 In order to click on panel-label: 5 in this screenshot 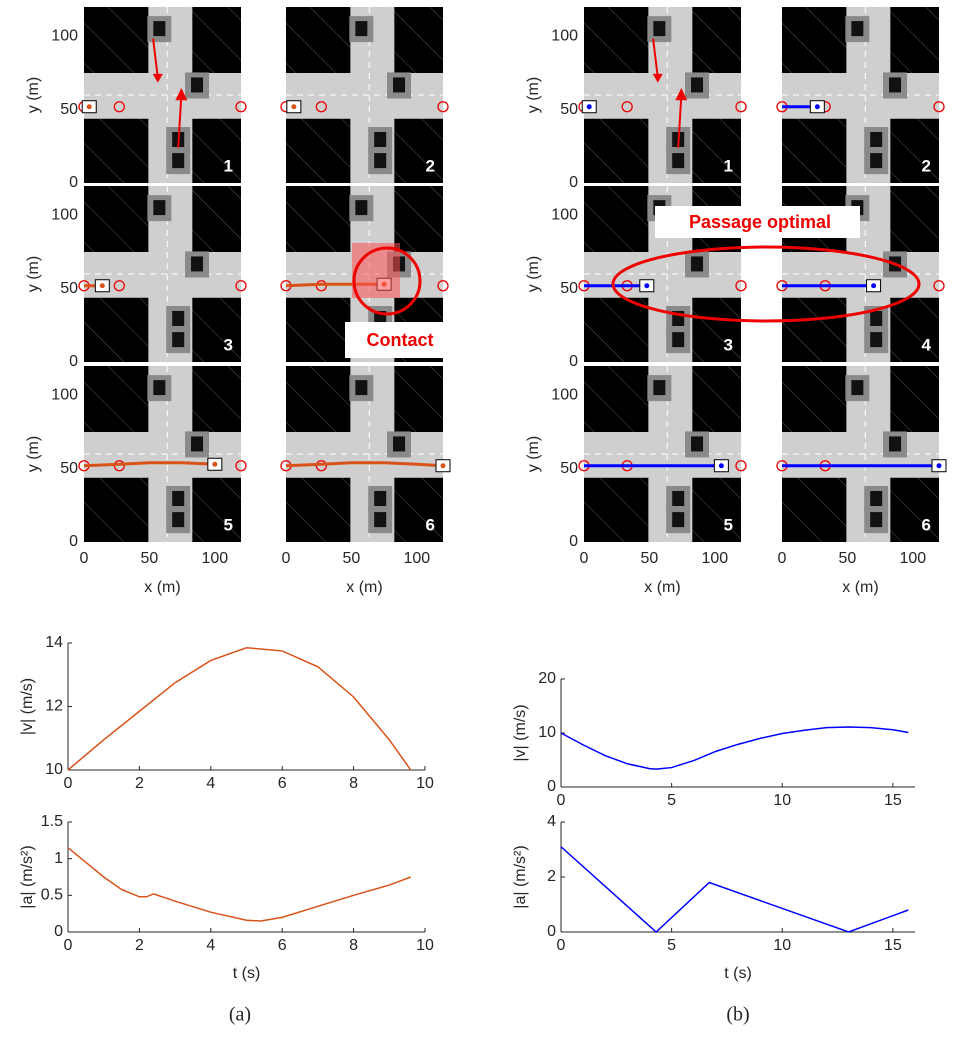, I will do `click(728, 524)`.